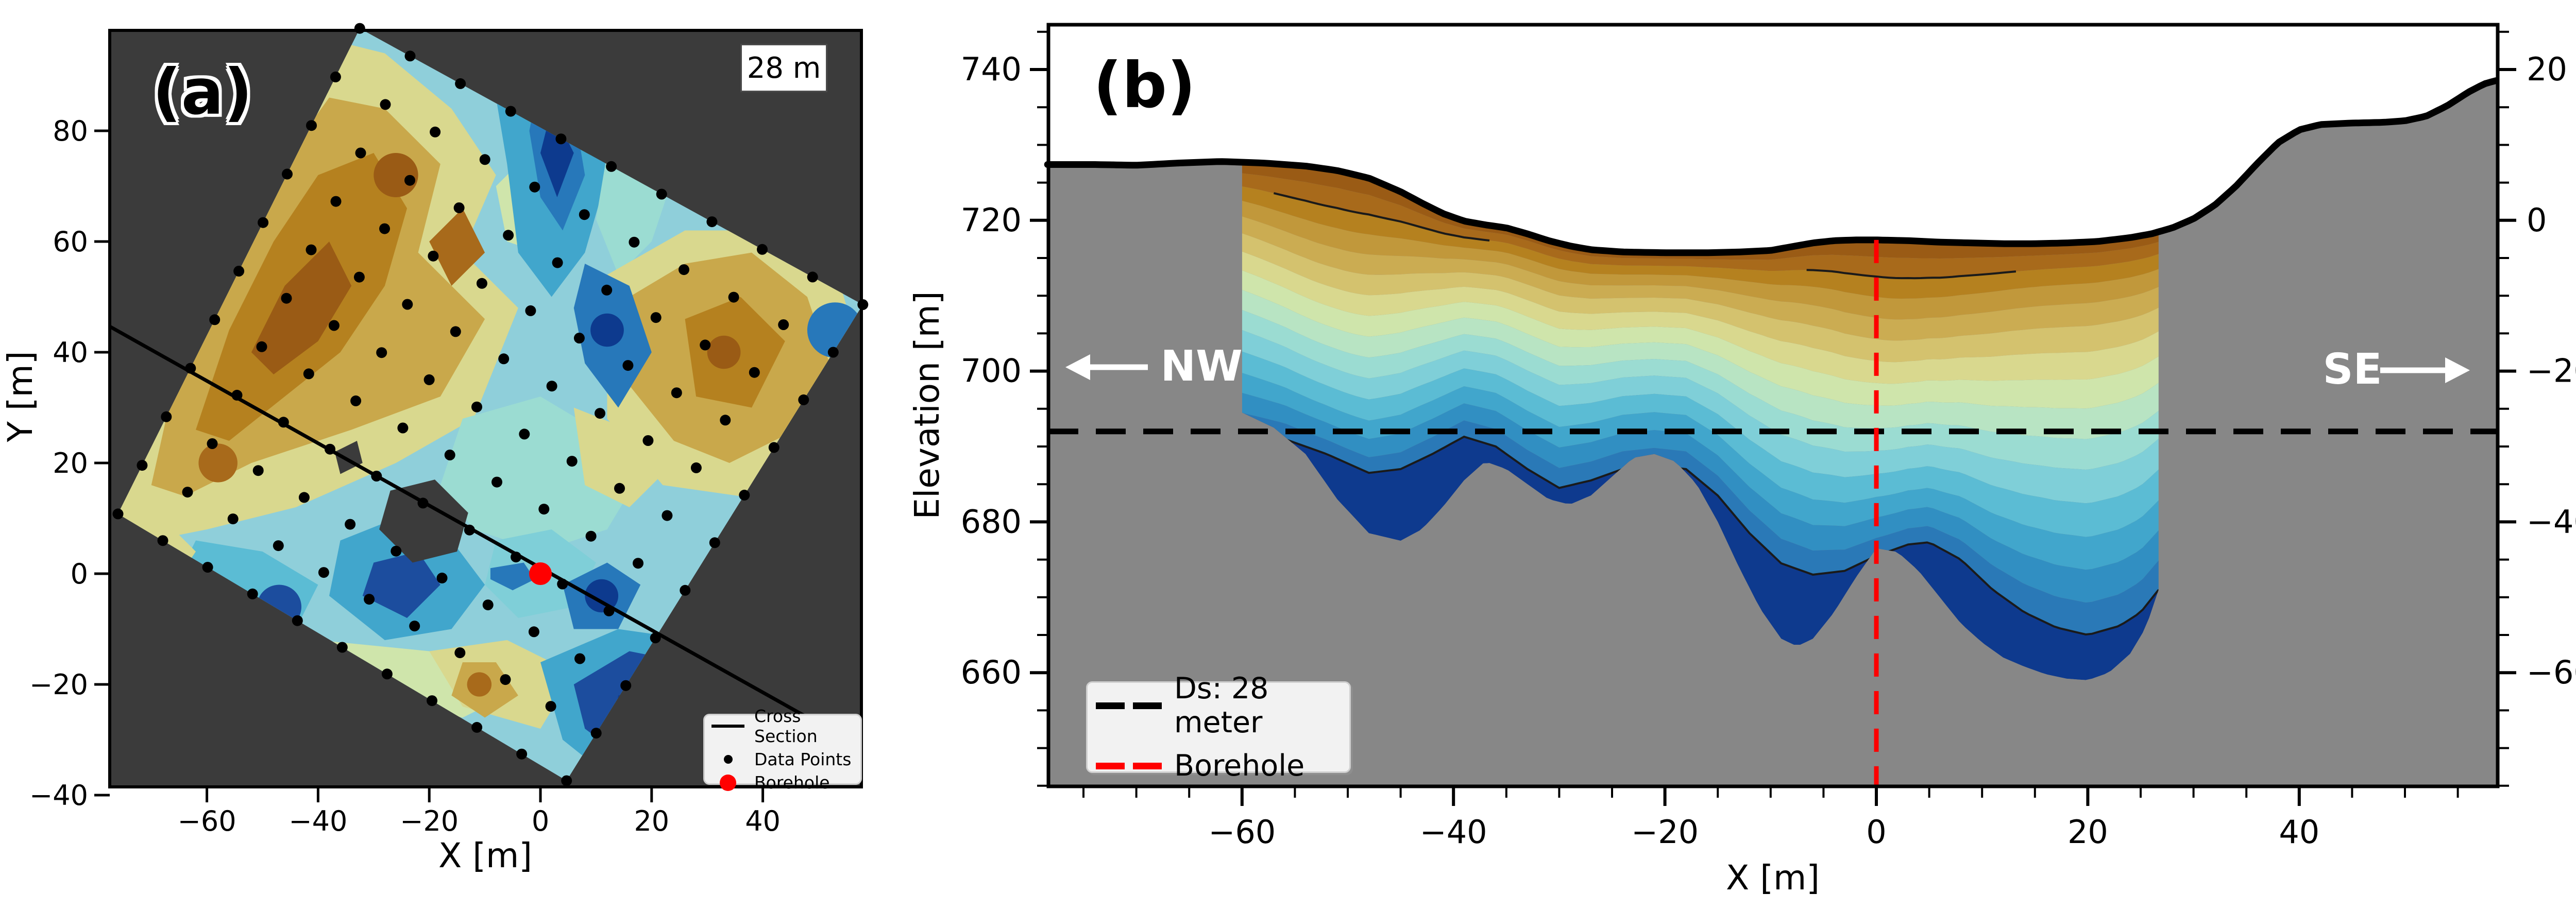 This screenshot has height=911, width=2576. I want to click on depth-slice-tag: 28 m, so click(783, 68).